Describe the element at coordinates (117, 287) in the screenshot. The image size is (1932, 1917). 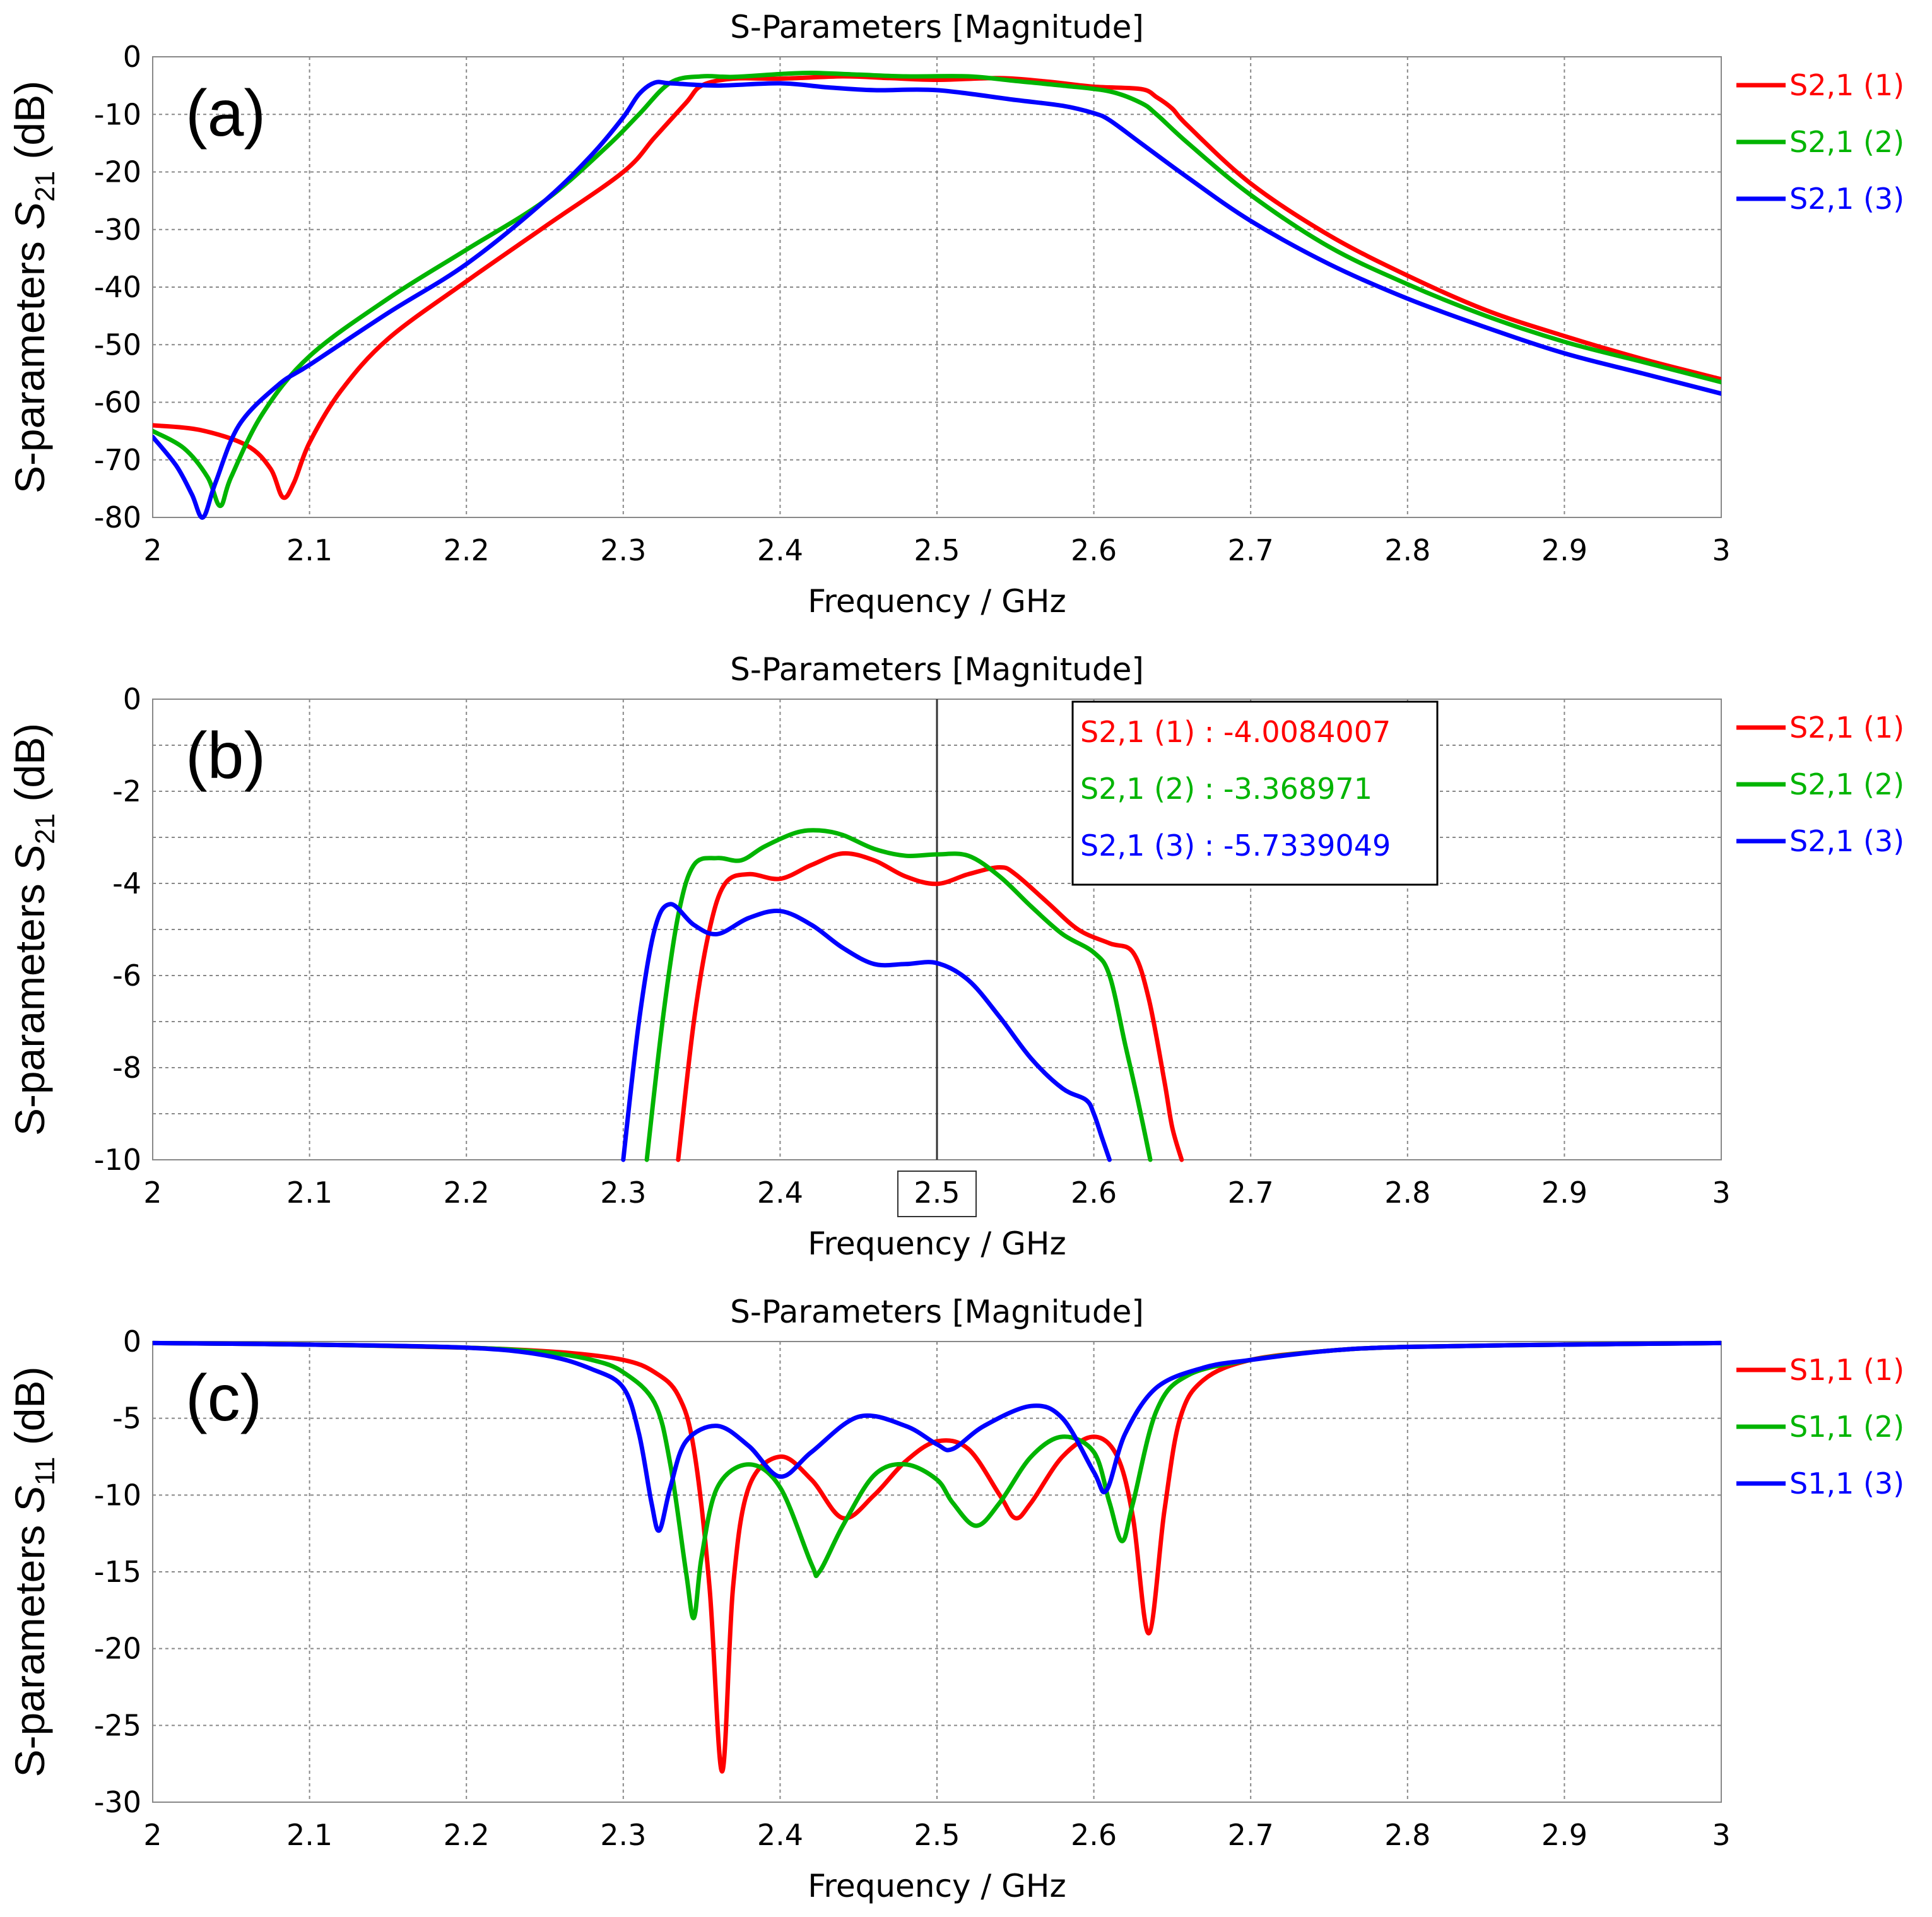
I see `y-tick-label: -40` at that location.